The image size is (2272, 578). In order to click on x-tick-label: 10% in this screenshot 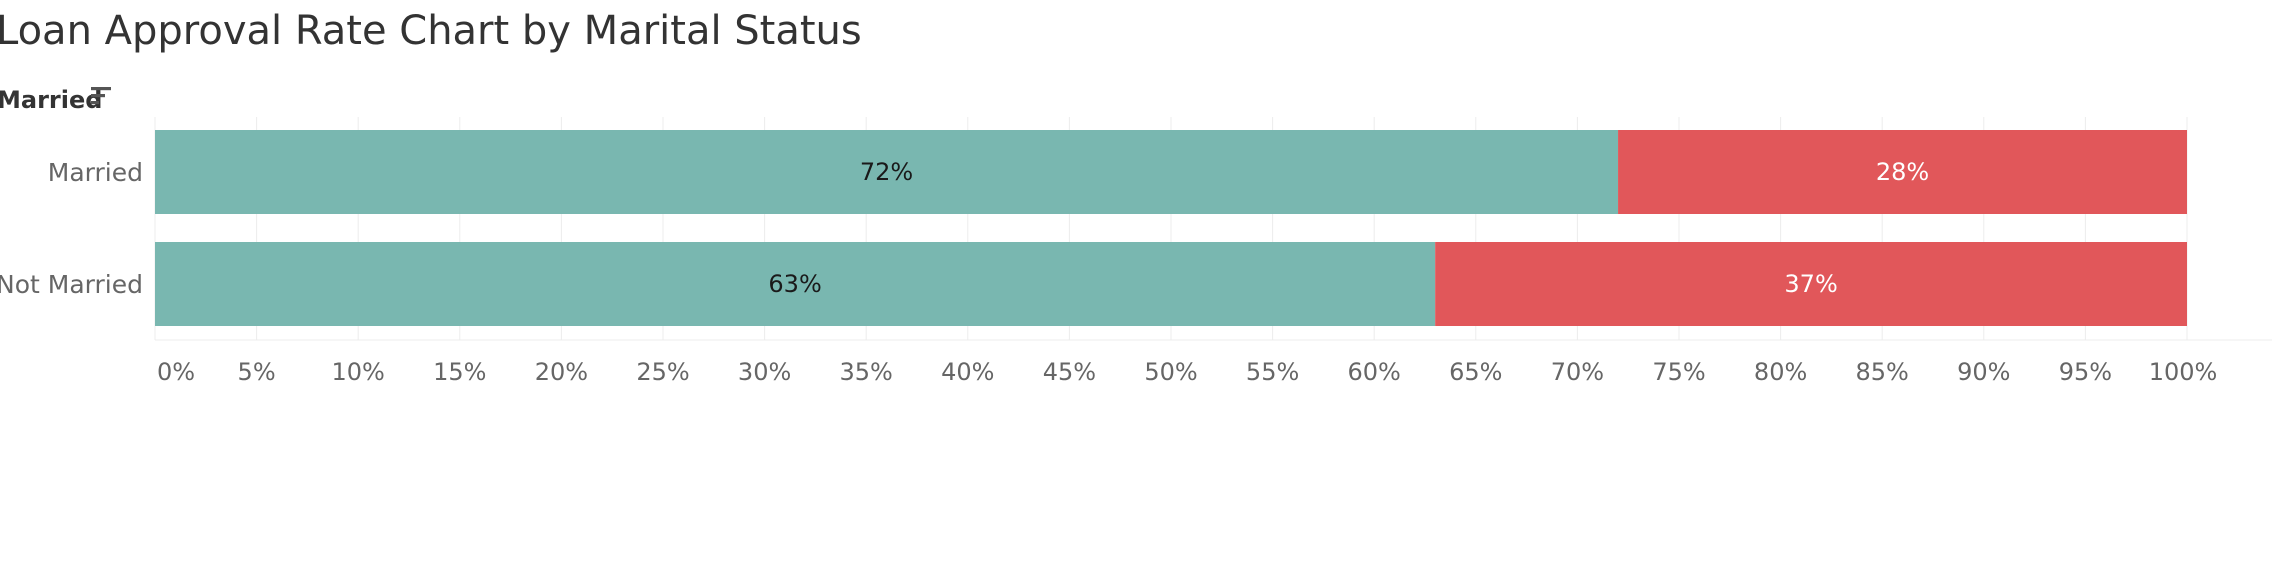, I will do `click(358, 372)`.